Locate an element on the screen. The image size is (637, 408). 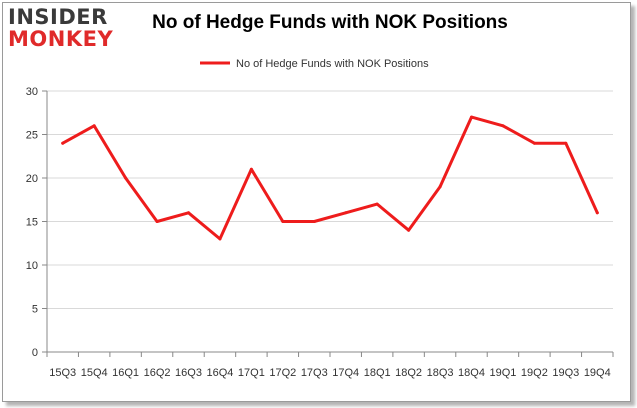
insider-monkey-logo: INSIDER MONKEY is located at coordinates (63, 31).